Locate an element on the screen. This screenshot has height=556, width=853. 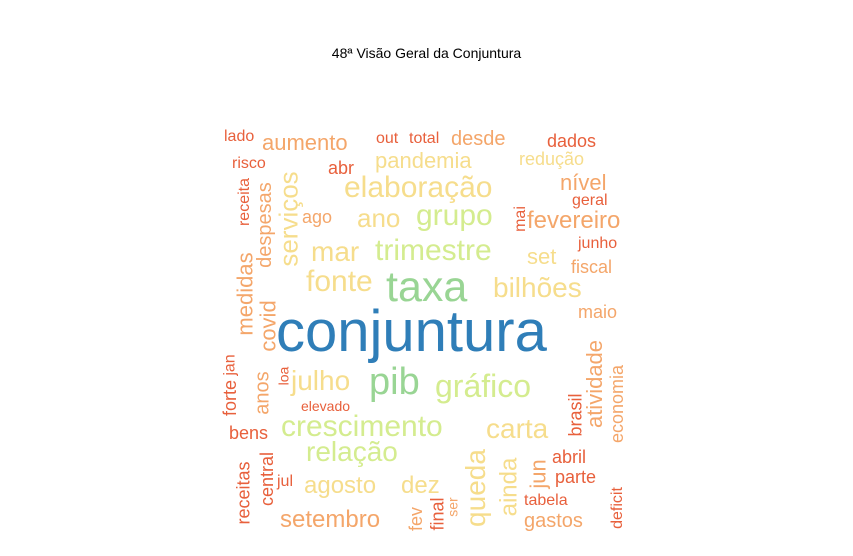
word-abr: abr is located at coordinates (341, 168).